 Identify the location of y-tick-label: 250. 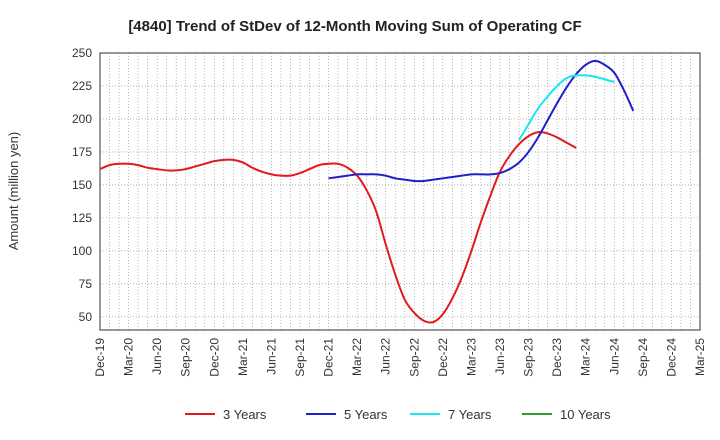
(82, 53).